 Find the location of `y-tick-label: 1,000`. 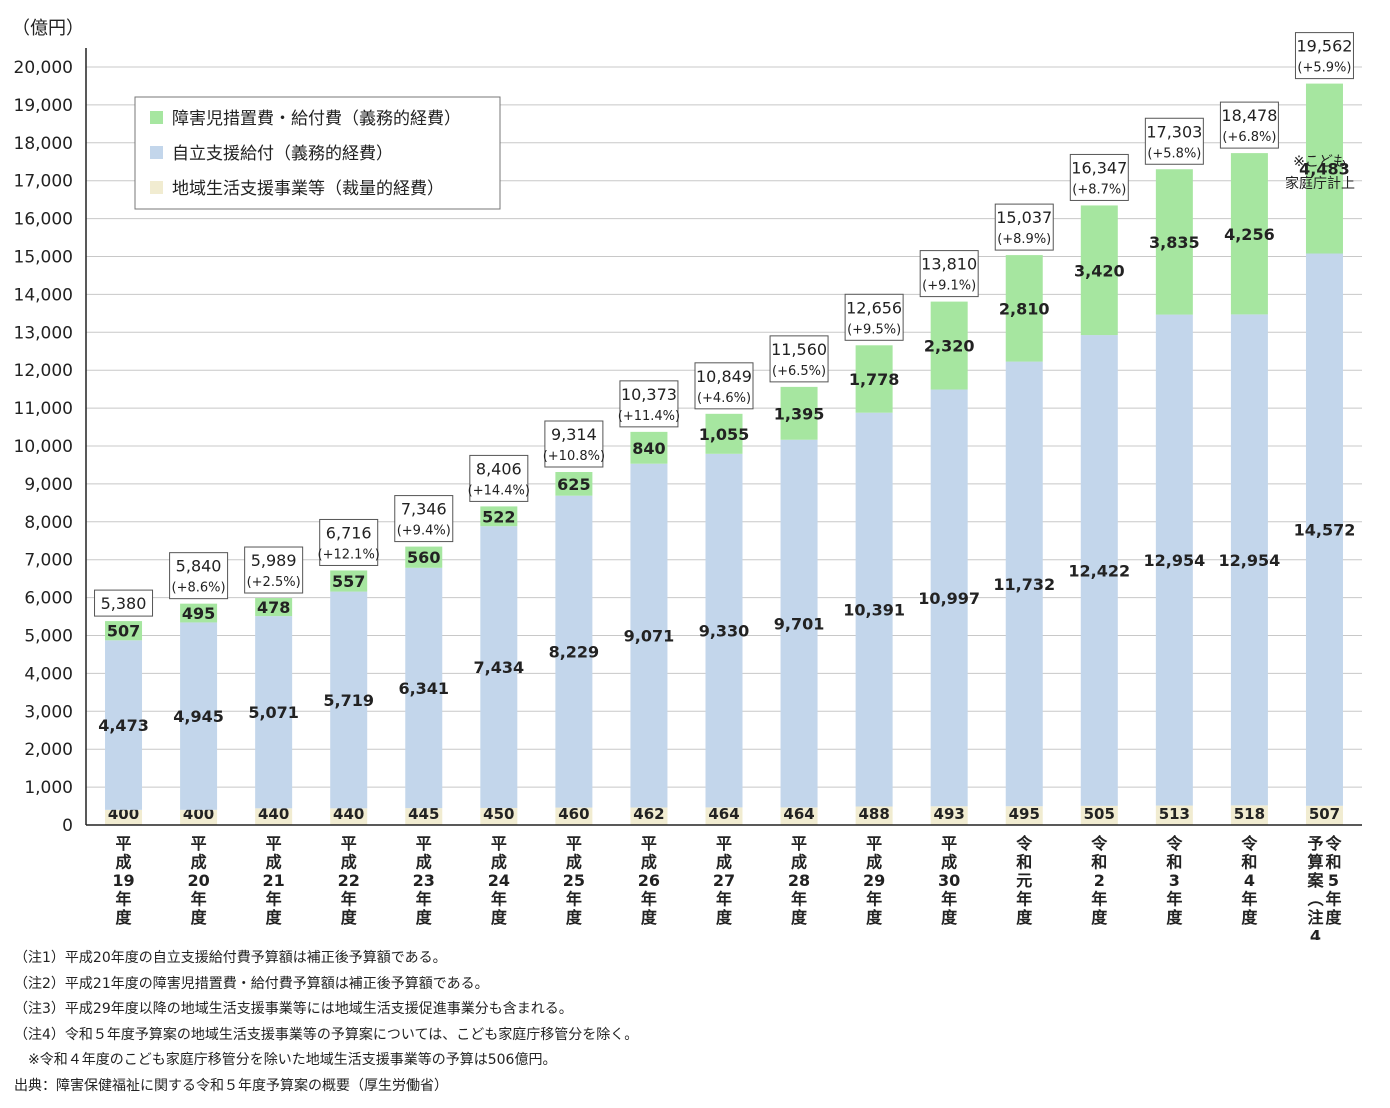

y-tick-label: 1,000 is located at coordinates (48, 788).